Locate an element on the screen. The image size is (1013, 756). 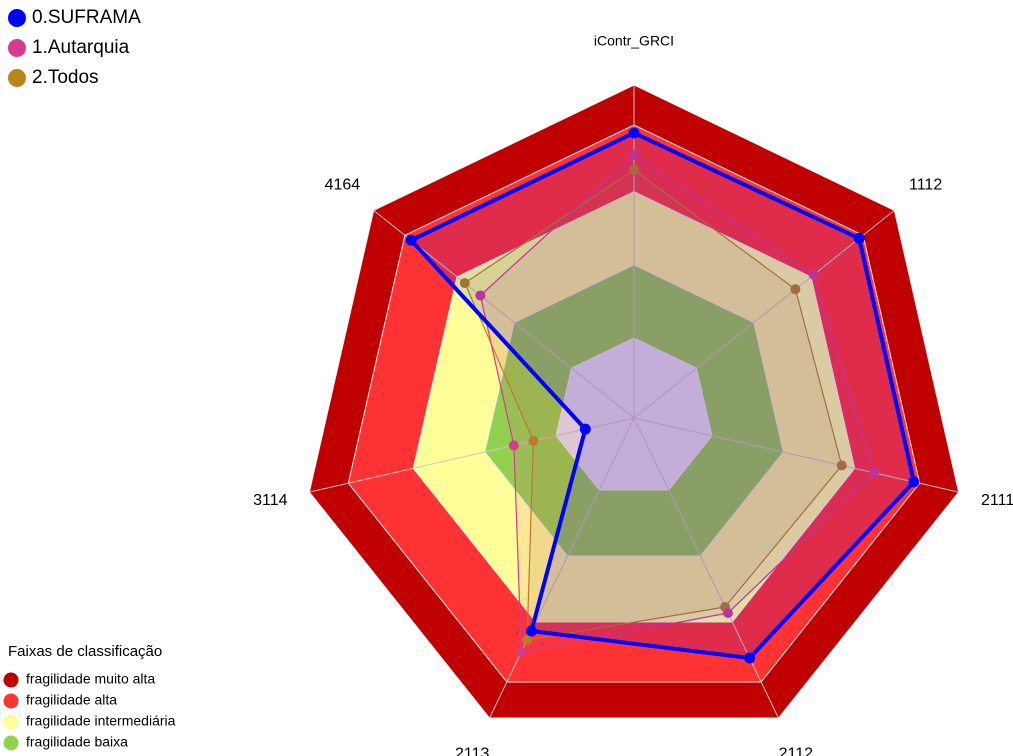
axis-label: 1112 is located at coordinates (925, 185).